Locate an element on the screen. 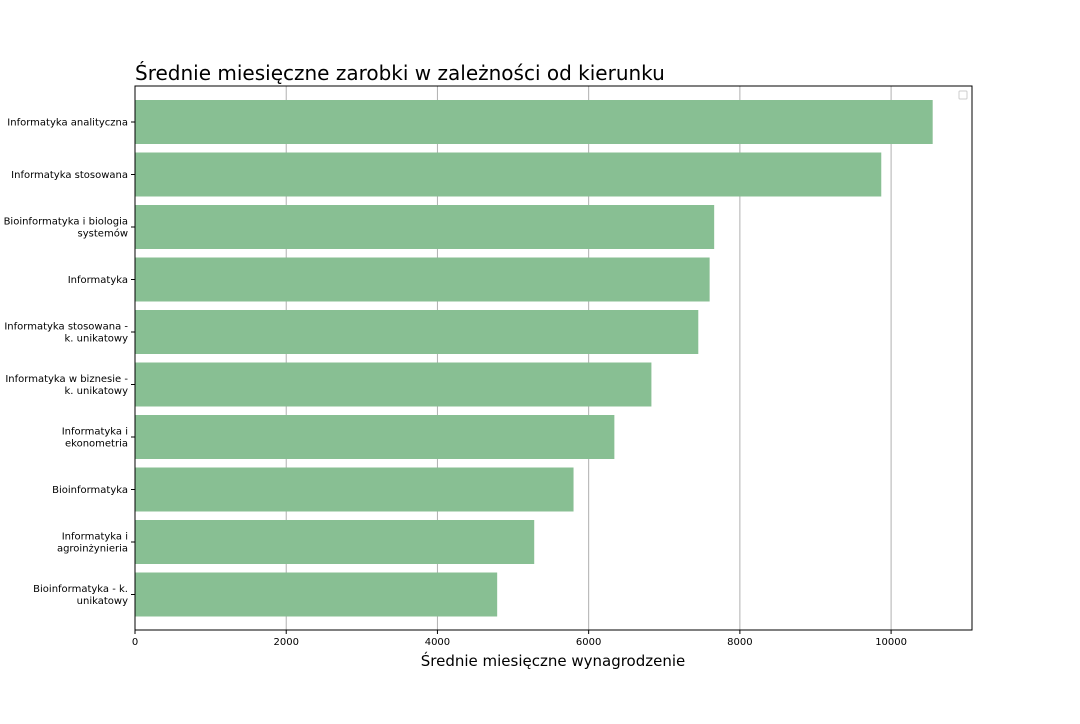  x-tick-label: 2000 is located at coordinates (285, 642).